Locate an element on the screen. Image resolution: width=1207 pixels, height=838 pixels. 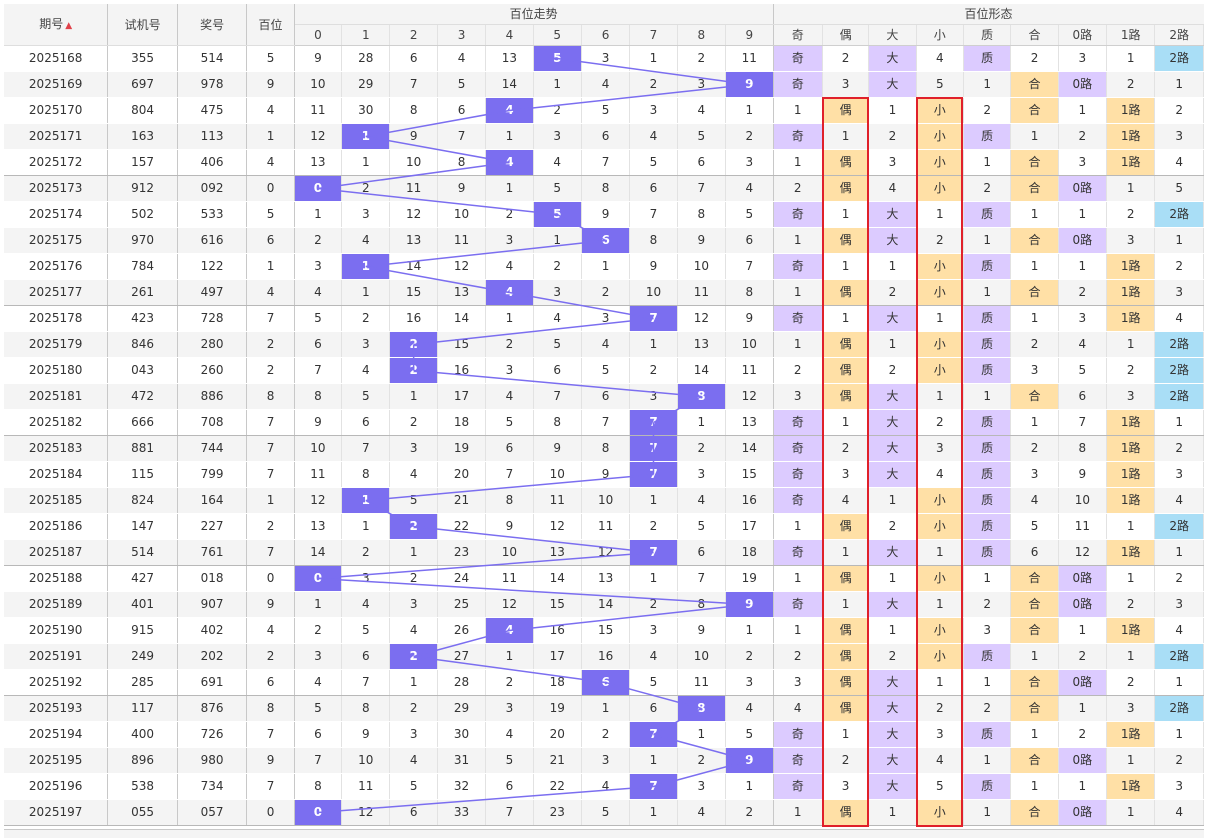
table-row: 2025195 896 980 9 7 10 4 31 5 21 3 1 2 9 奇 2 大 4 1 合 0路 1 2 is located at coordinates (604, 760).